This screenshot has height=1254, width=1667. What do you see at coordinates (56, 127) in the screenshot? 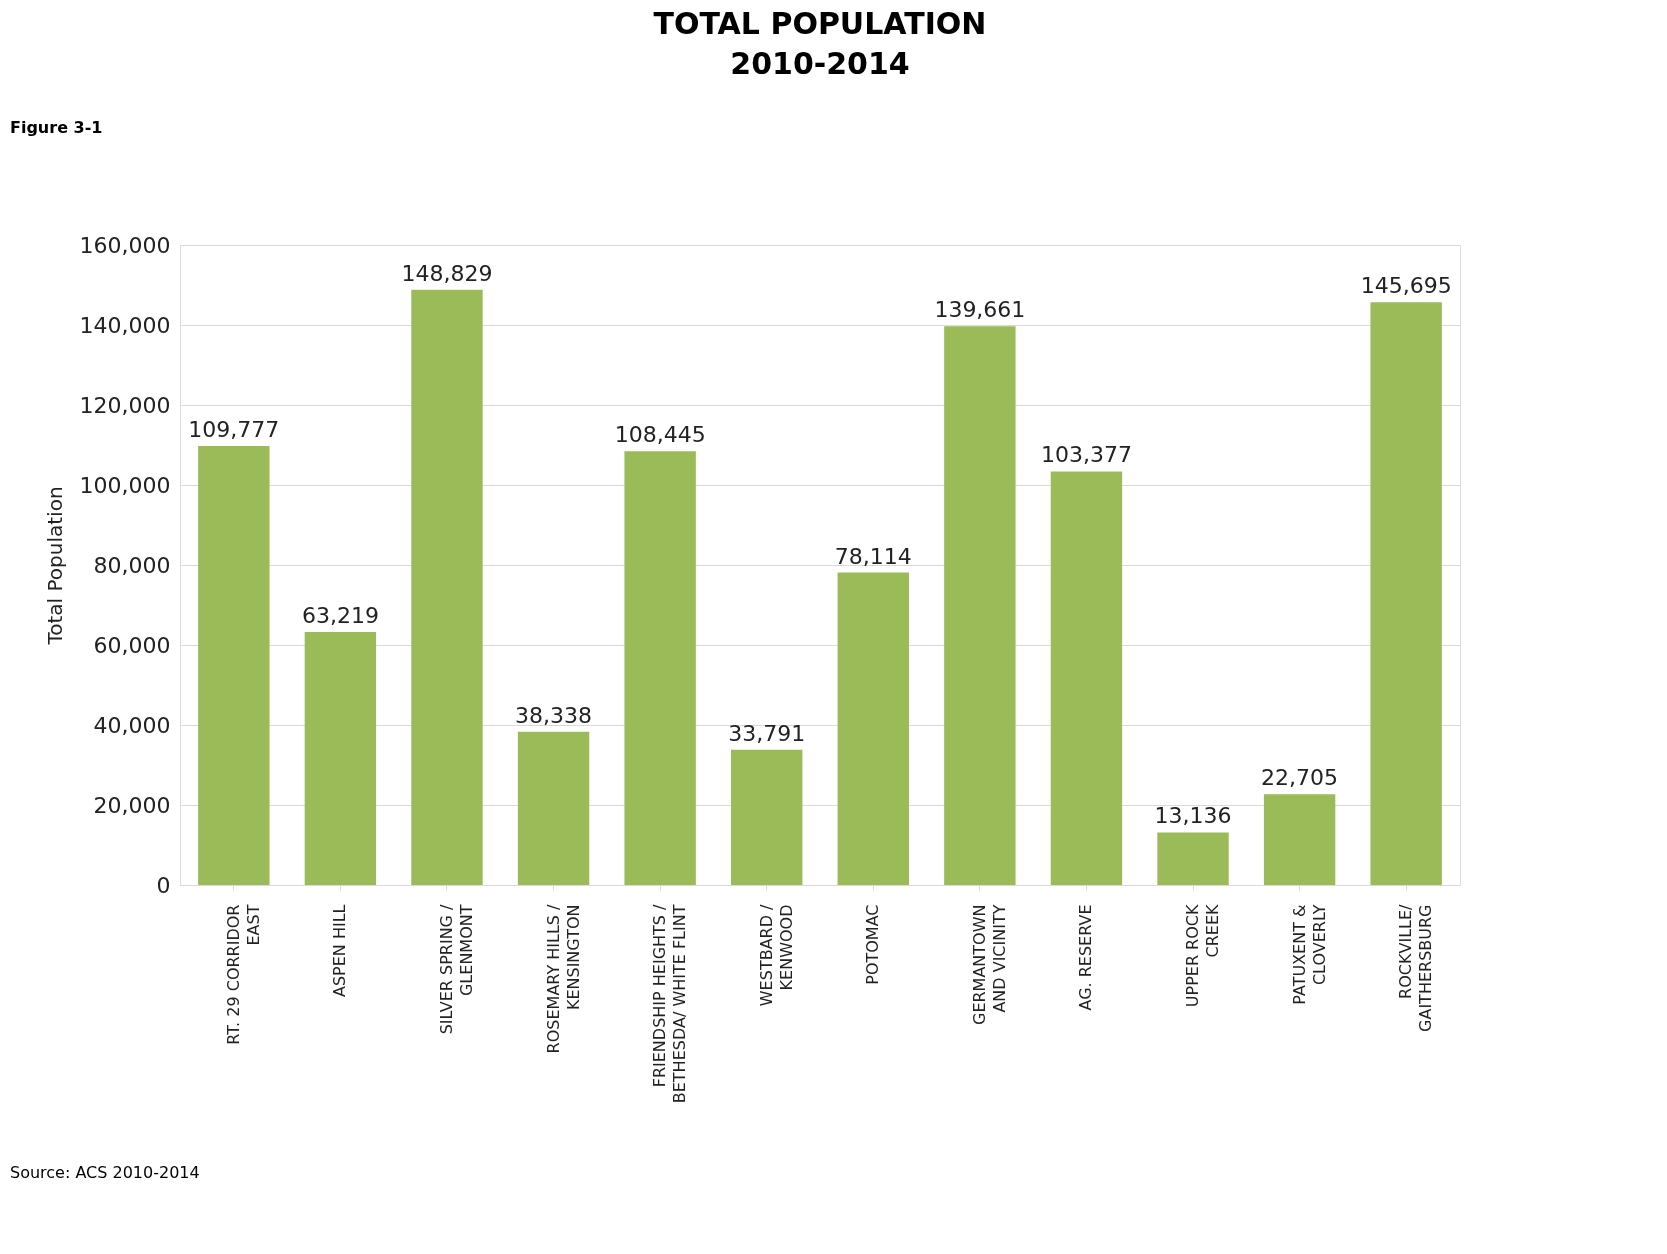
I see `caption: Figure 3-1` at bounding box center [56, 127].